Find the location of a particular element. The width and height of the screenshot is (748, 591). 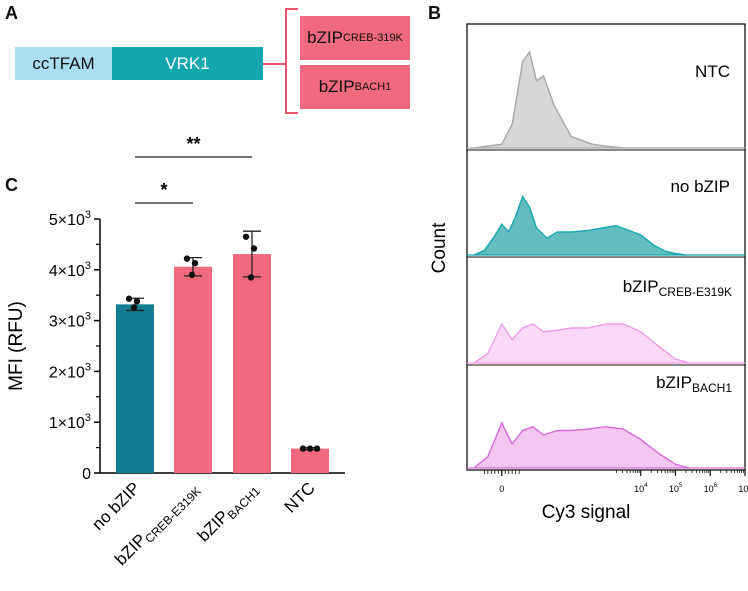

x-tick-label-main: NTC is located at coordinates (300, 497).